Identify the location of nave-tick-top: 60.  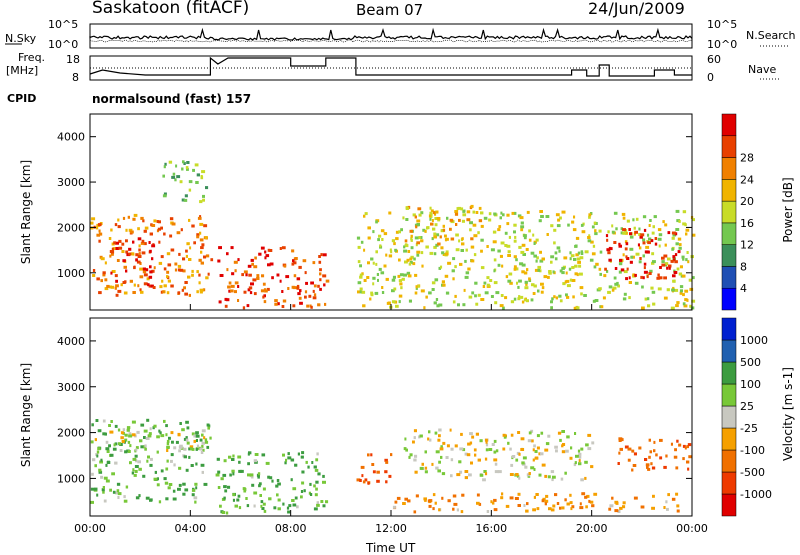
(714, 59).